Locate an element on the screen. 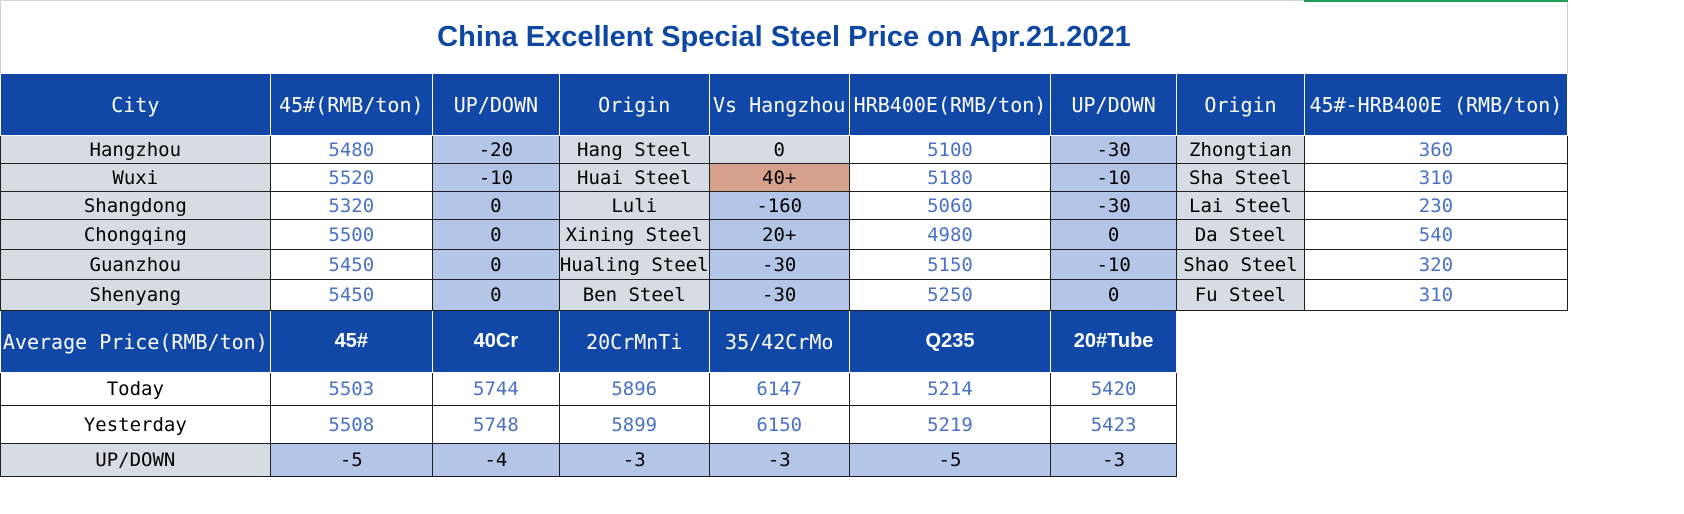 The width and height of the screenshot is (1684, 514). avg-value-cell: 5899 is located at coordinates (634, 424).